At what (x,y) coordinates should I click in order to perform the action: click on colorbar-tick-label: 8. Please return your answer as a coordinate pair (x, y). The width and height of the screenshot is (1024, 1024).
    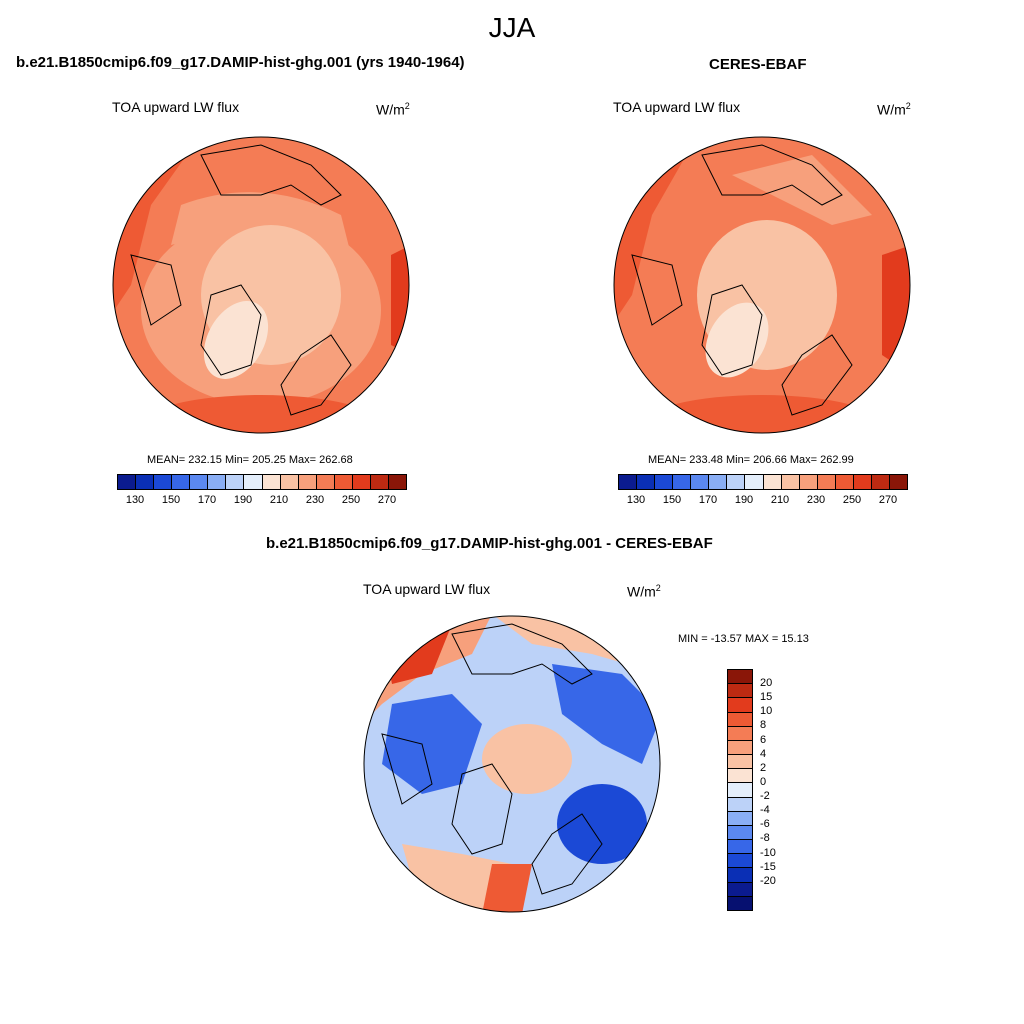
    Looking at the image, I should click on (763, 725).